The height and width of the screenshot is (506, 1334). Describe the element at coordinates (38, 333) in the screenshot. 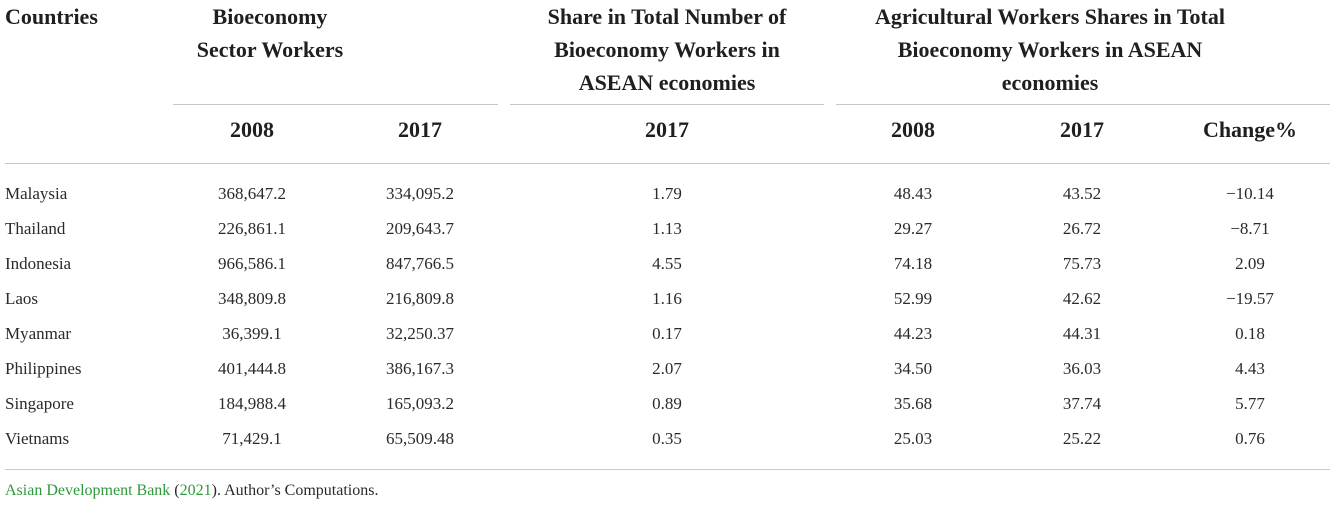

I see `cell-country: Myanmar` at that location.